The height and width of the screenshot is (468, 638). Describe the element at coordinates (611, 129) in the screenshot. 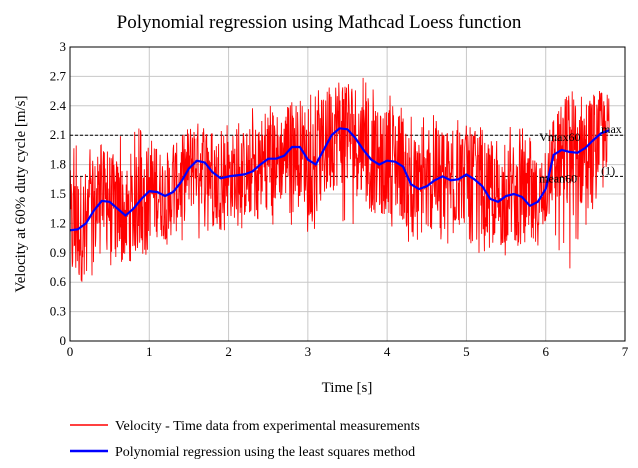

I see `reference-suffix-0: max` at that location.